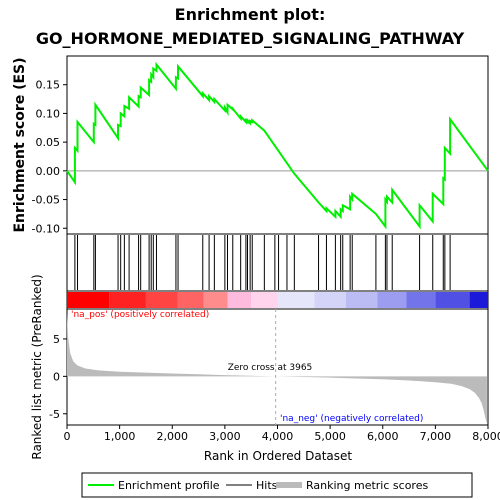 The height and width of the screenshot is (500, 500). What do you see at coordinates (120, 436) in the screenshot?
I see `x-tick-label: 1,000` at bounding box center [120, 436].